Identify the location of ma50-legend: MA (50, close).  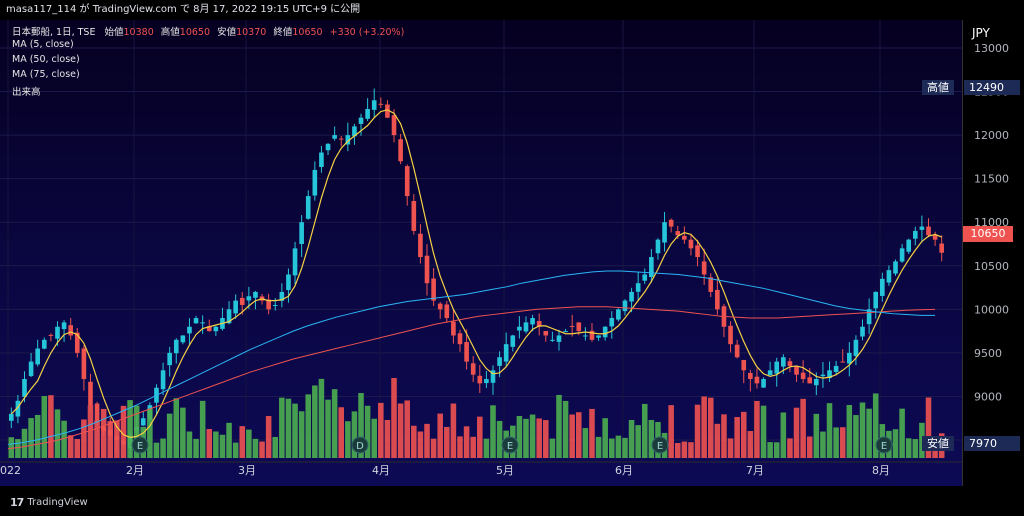
(46, 59).